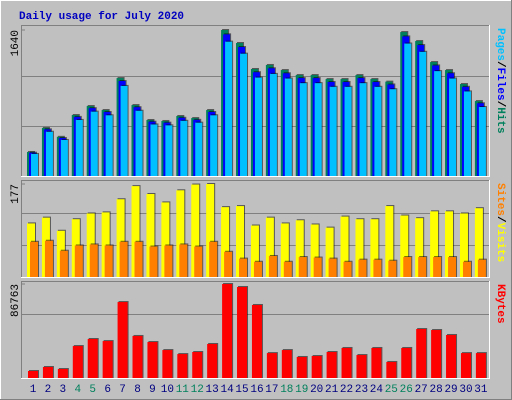 This screenshot has height=400, width=512. I want to click on y-tick-label: 177, so click(16, 194).